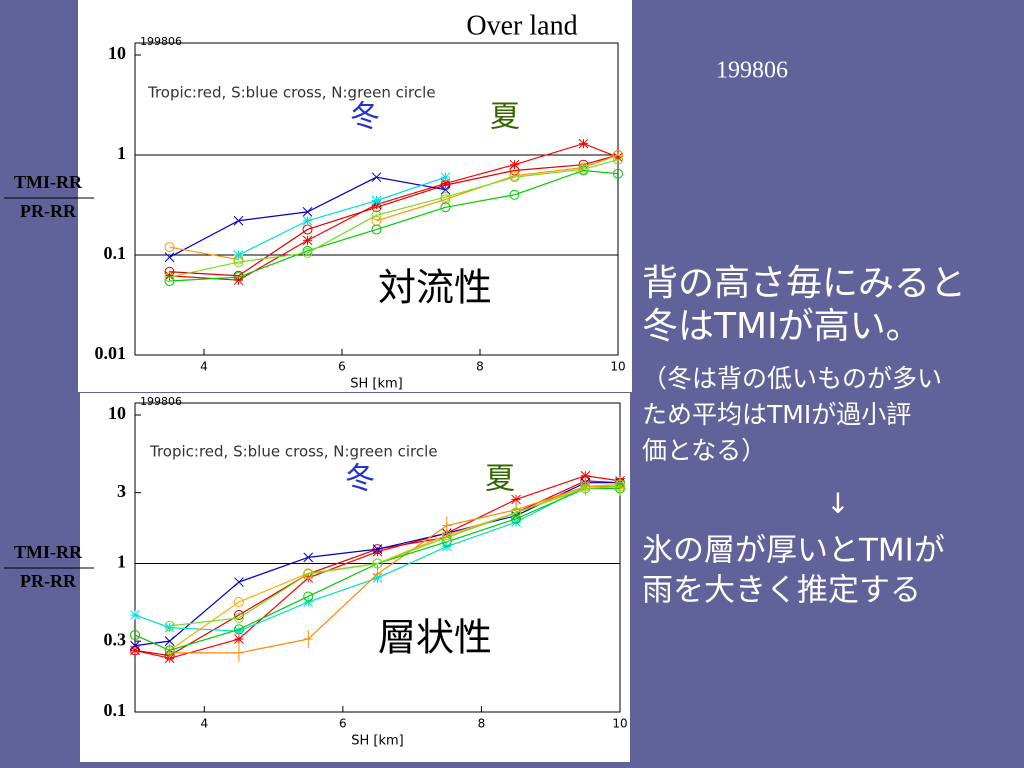 The width and height of the screenshot is (1024, 768). I want to click on note: Tropic:red, S:blue cross, N:green circle, so click(293, 452).